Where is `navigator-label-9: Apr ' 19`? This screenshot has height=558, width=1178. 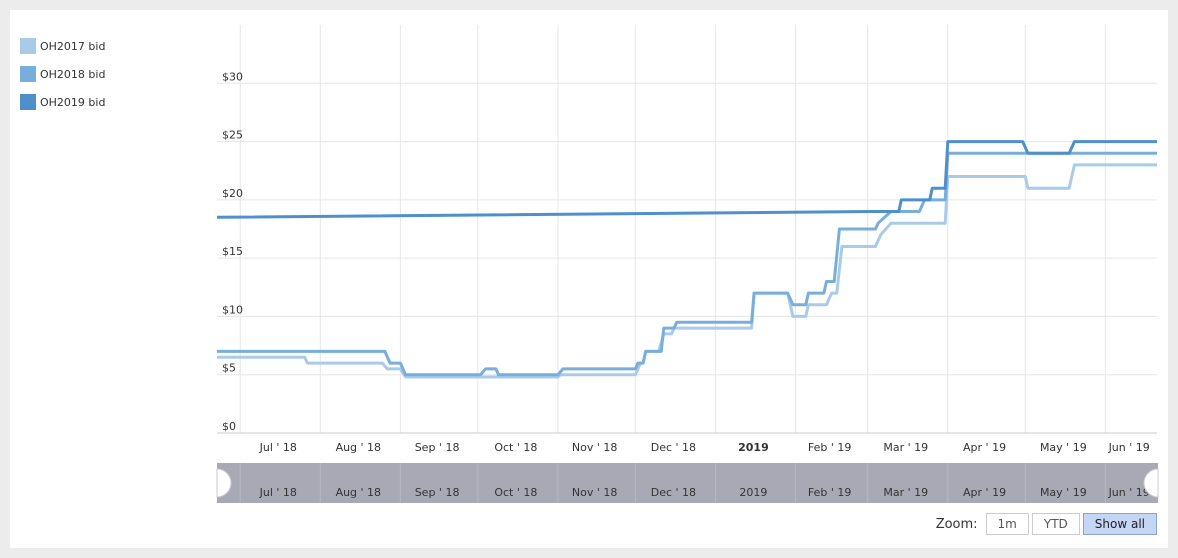
navigator-label-9: Apr ' 19 is located at coordinates (984, 492).